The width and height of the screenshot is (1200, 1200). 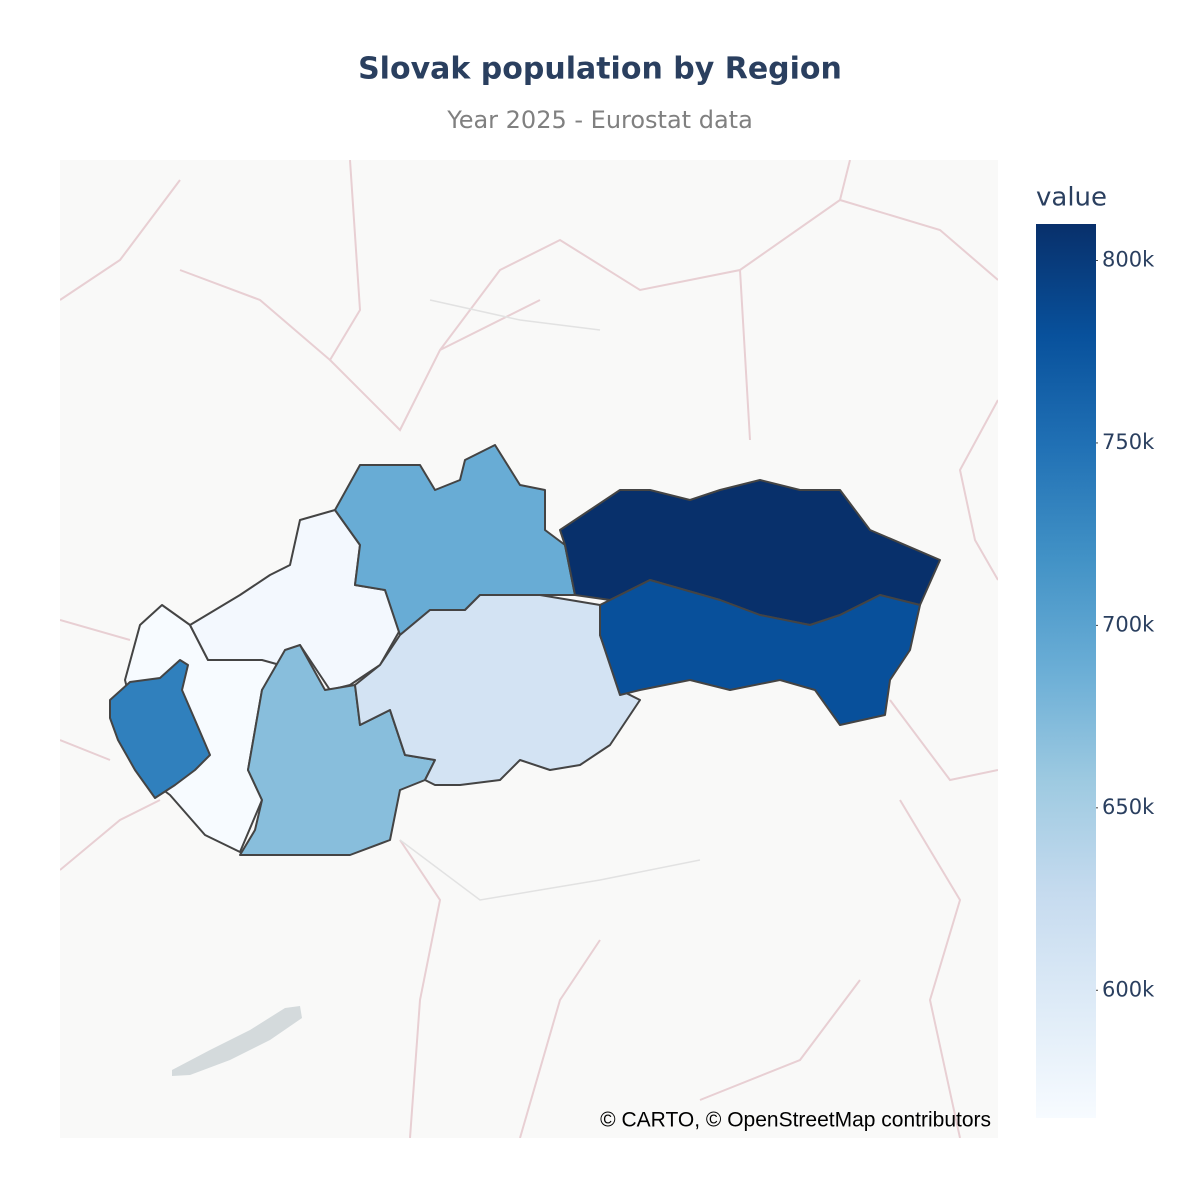 I want to click on colorbar-tick-label: 600k, so click(x=1128, y=989).